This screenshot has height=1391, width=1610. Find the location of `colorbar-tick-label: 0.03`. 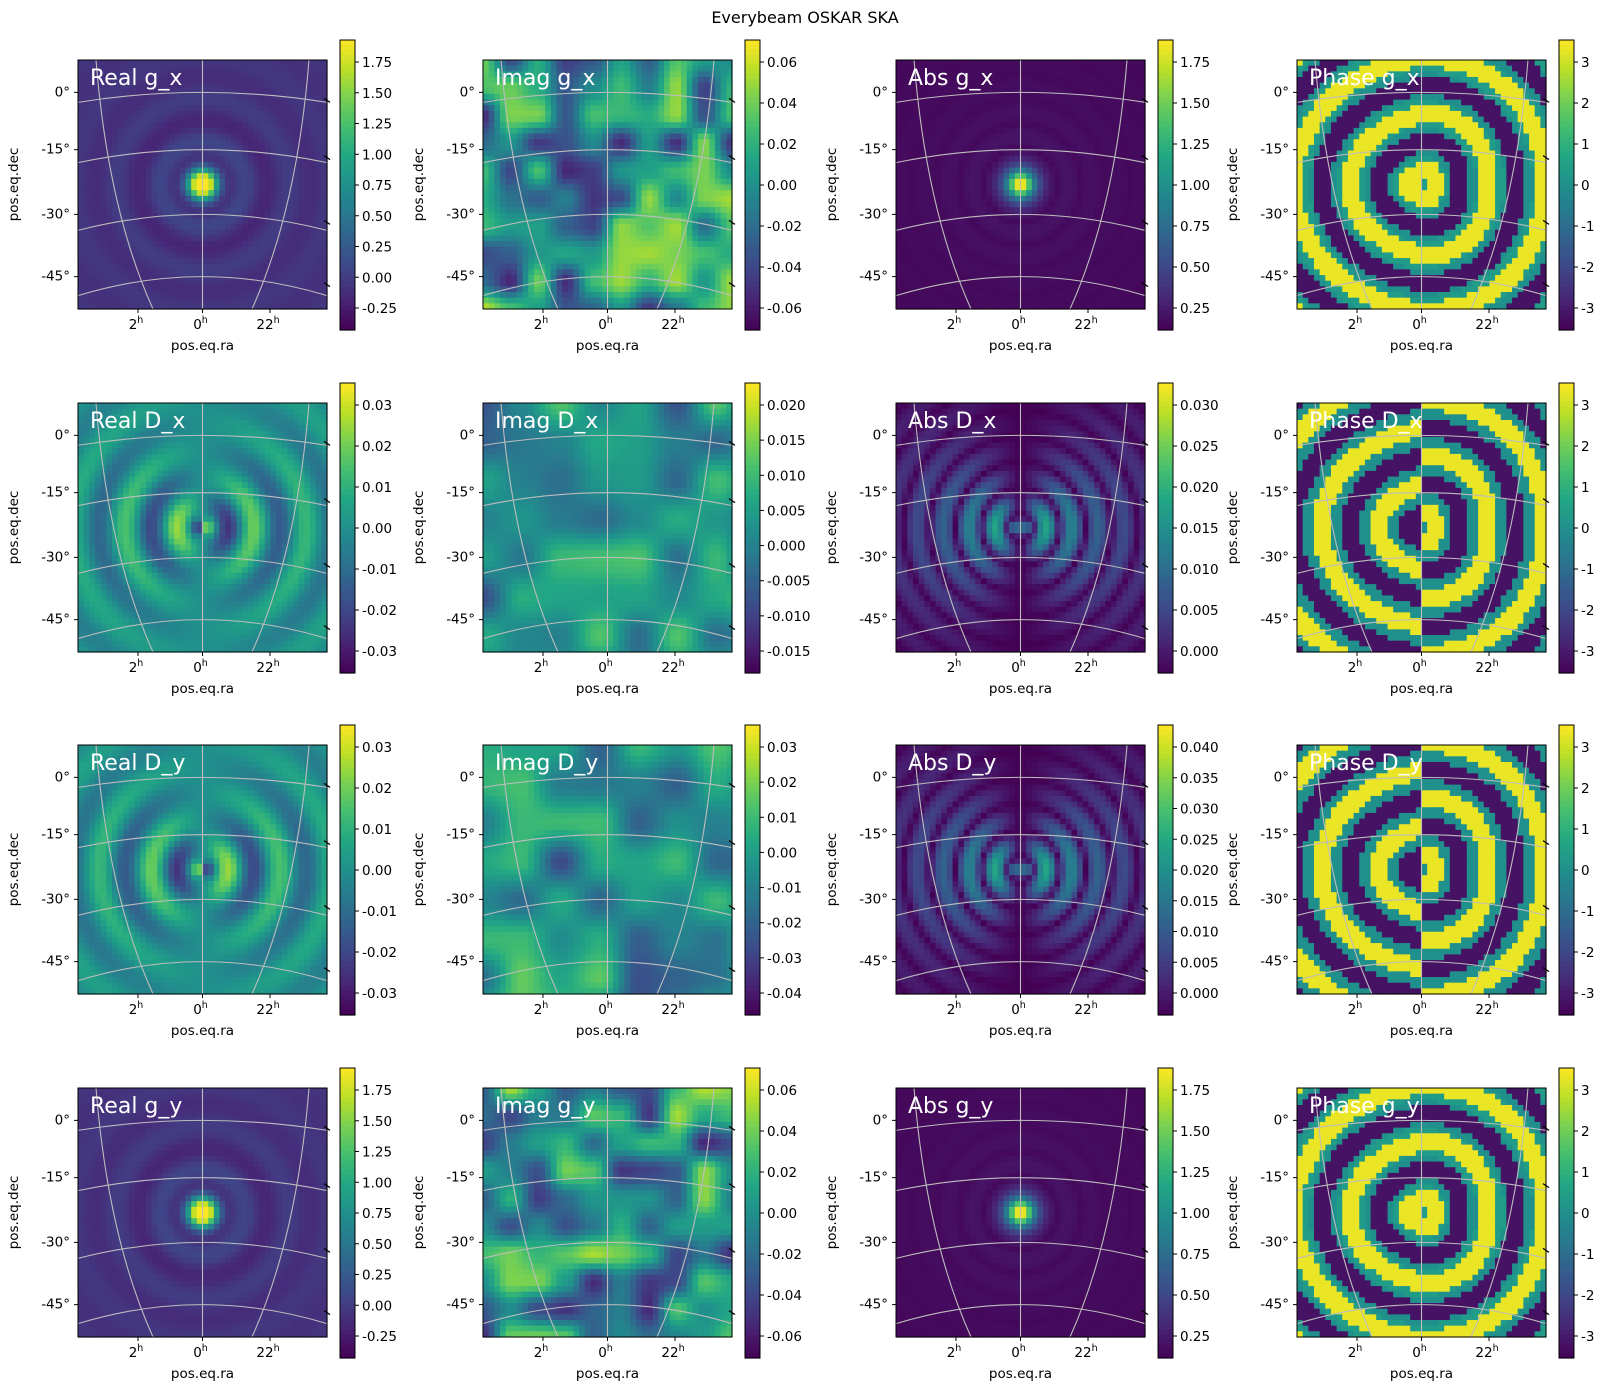

colorbar-tick-label: 0.03 is located at coordinates (377, 748).